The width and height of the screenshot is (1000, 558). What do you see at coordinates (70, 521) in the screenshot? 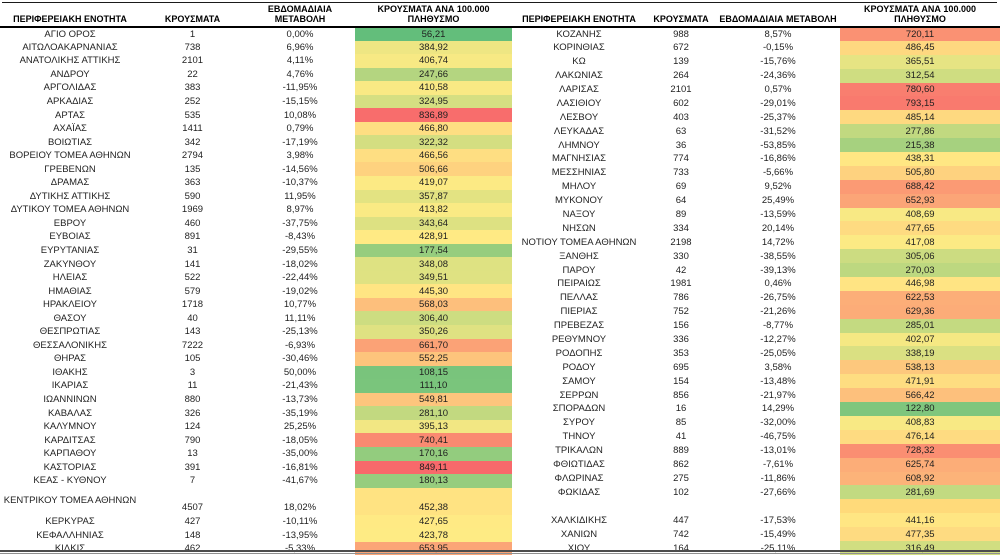
I see `region-name-cell: ΚΕΡΚΥΡΑΣ` at bounding box center [70, 521].